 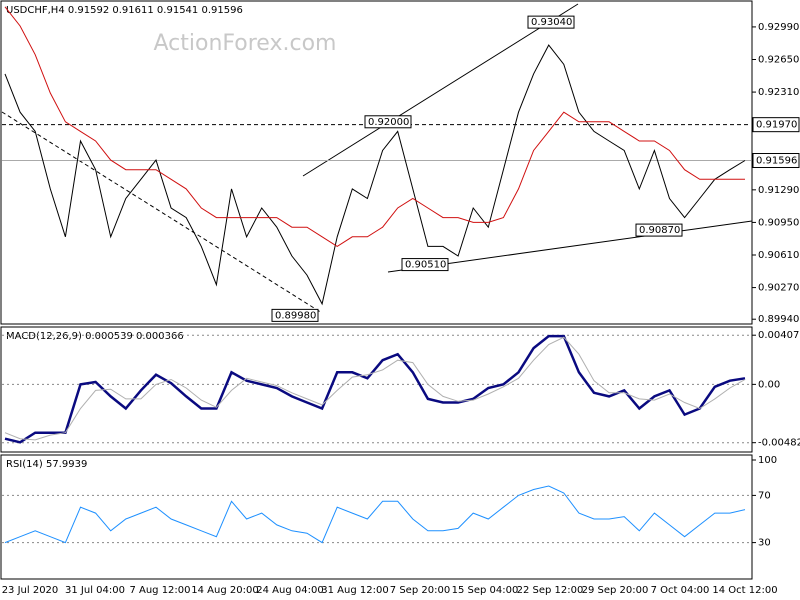 I want to click on x-tick-label: 24 Aug 04:00, so click(x=289, y=590).